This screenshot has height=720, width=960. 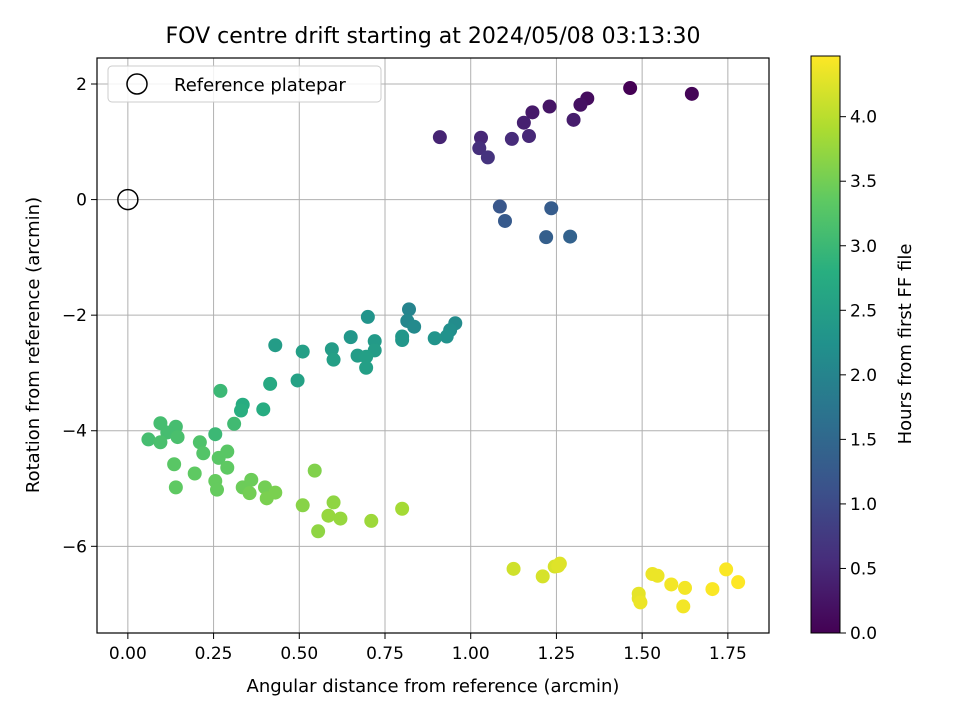 I want to click on colorbar-tick-label: 3.5, so click(x=863, y=182).